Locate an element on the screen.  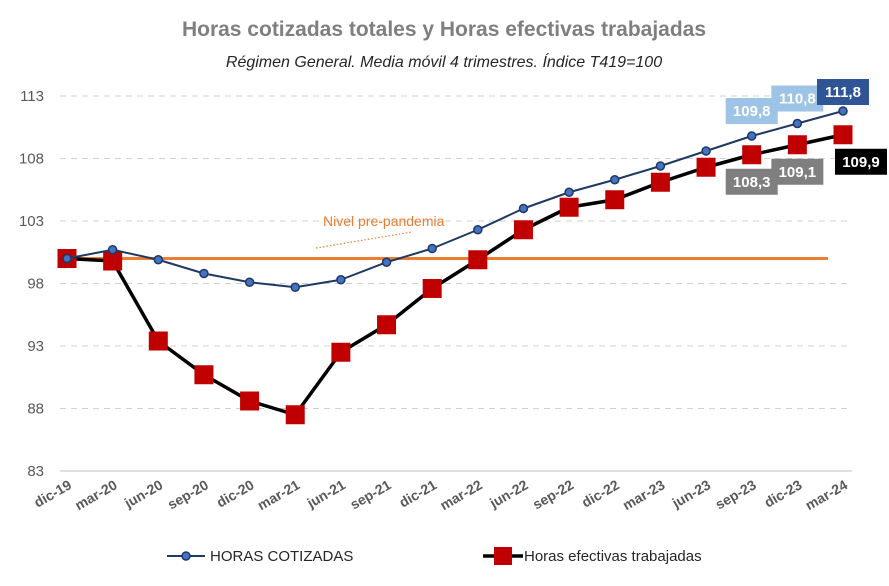
data-label: 109,9 is located at coordinates (861, 162).